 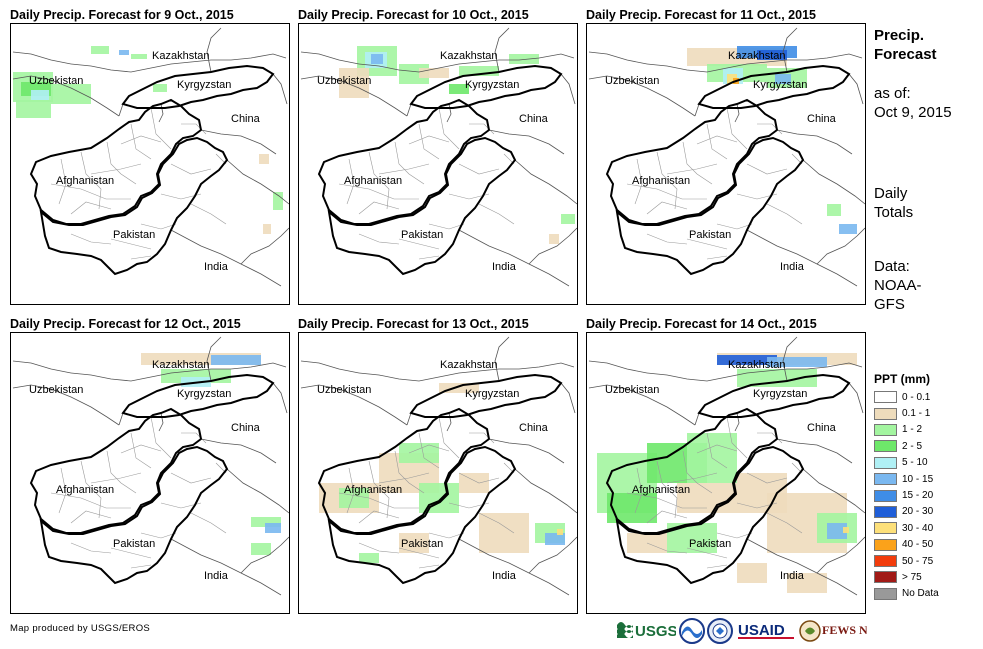 I want to click on side-title-line1: Precip., so click(x=899, y=35).